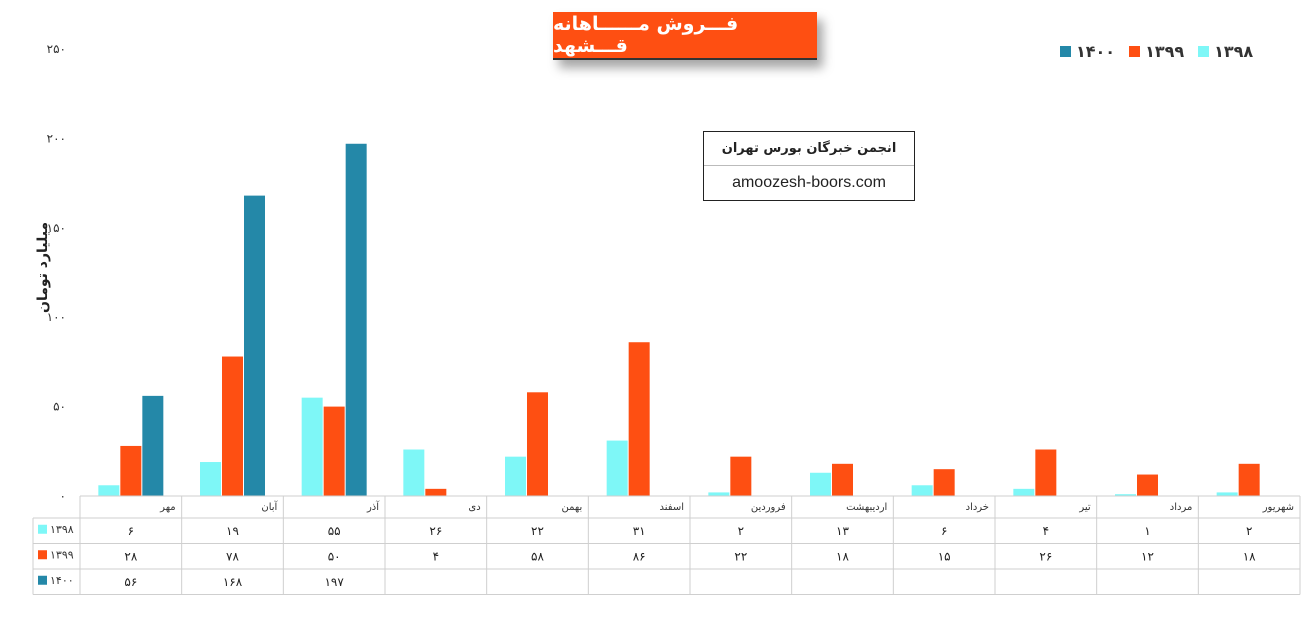 The width and height of the screenshot is (1312, 642). What do you see at coordinates (672, 507) in the screenshot?
I see `category-label: اسفند` at bounding box center [672, 507].